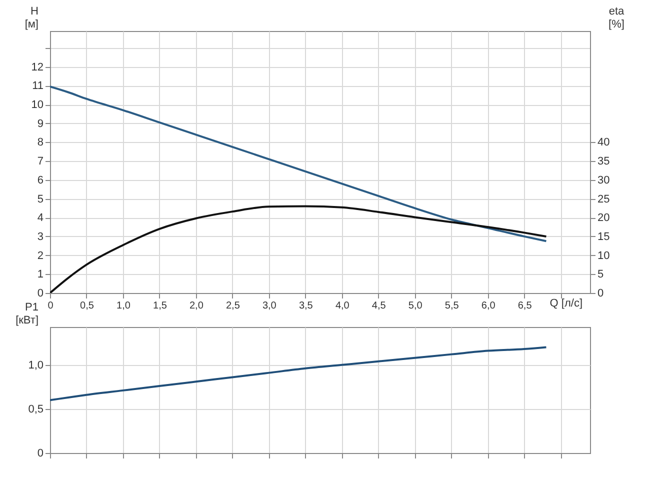  I want to click on x-tick-label: 3,0, so click(269, 306).